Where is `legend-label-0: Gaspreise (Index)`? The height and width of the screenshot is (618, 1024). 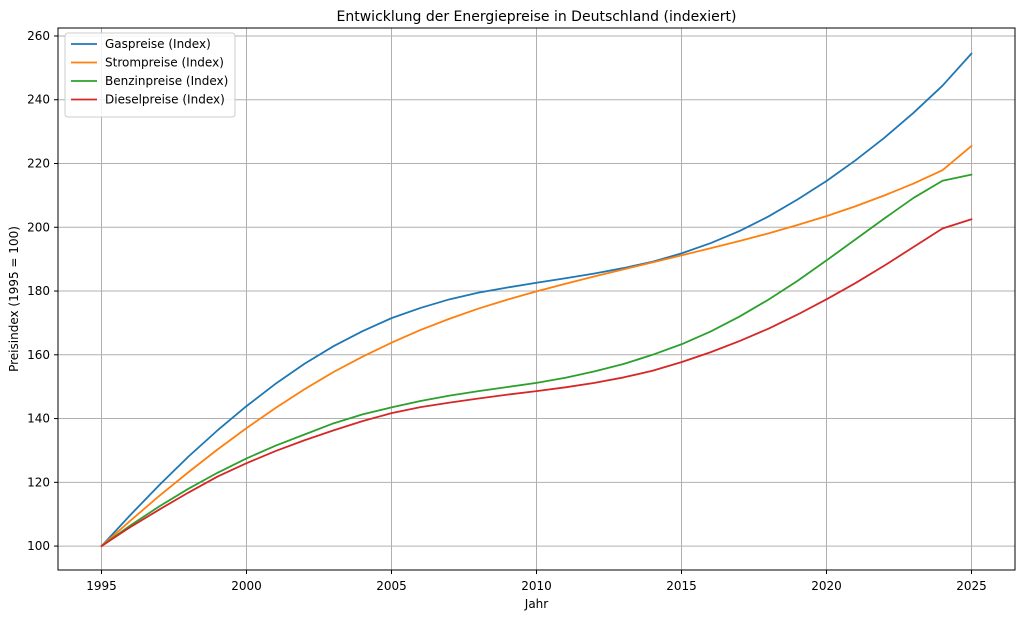 legend-label-0: Gaspreise (Index) is located at coordinates (158, 44).